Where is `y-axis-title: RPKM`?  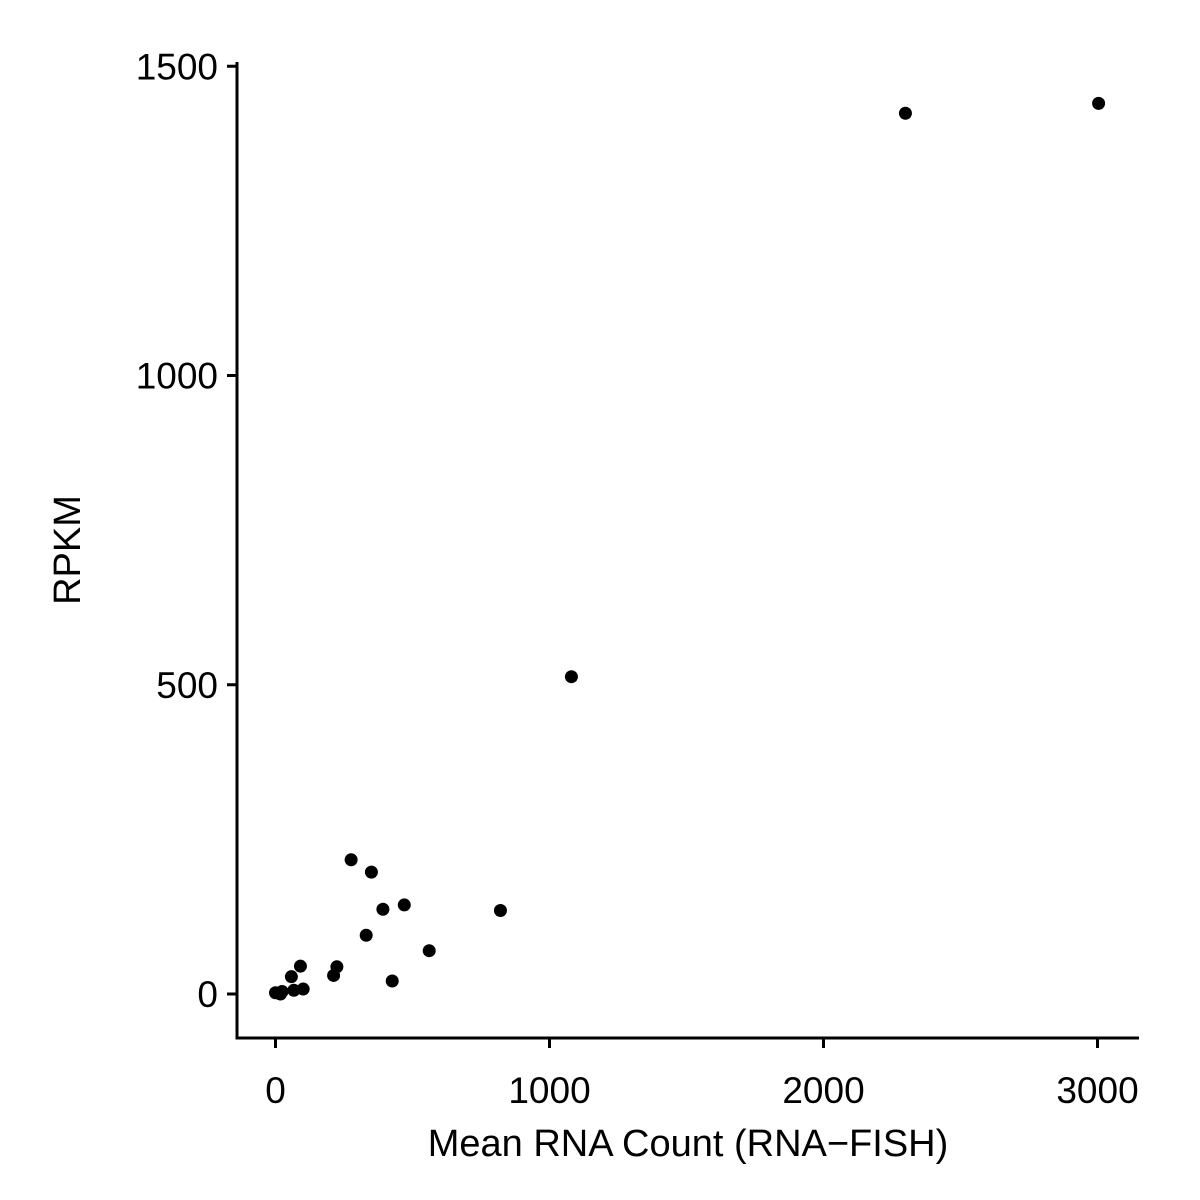 y-axis-title: RPKM is located at coordinates (68, 550).